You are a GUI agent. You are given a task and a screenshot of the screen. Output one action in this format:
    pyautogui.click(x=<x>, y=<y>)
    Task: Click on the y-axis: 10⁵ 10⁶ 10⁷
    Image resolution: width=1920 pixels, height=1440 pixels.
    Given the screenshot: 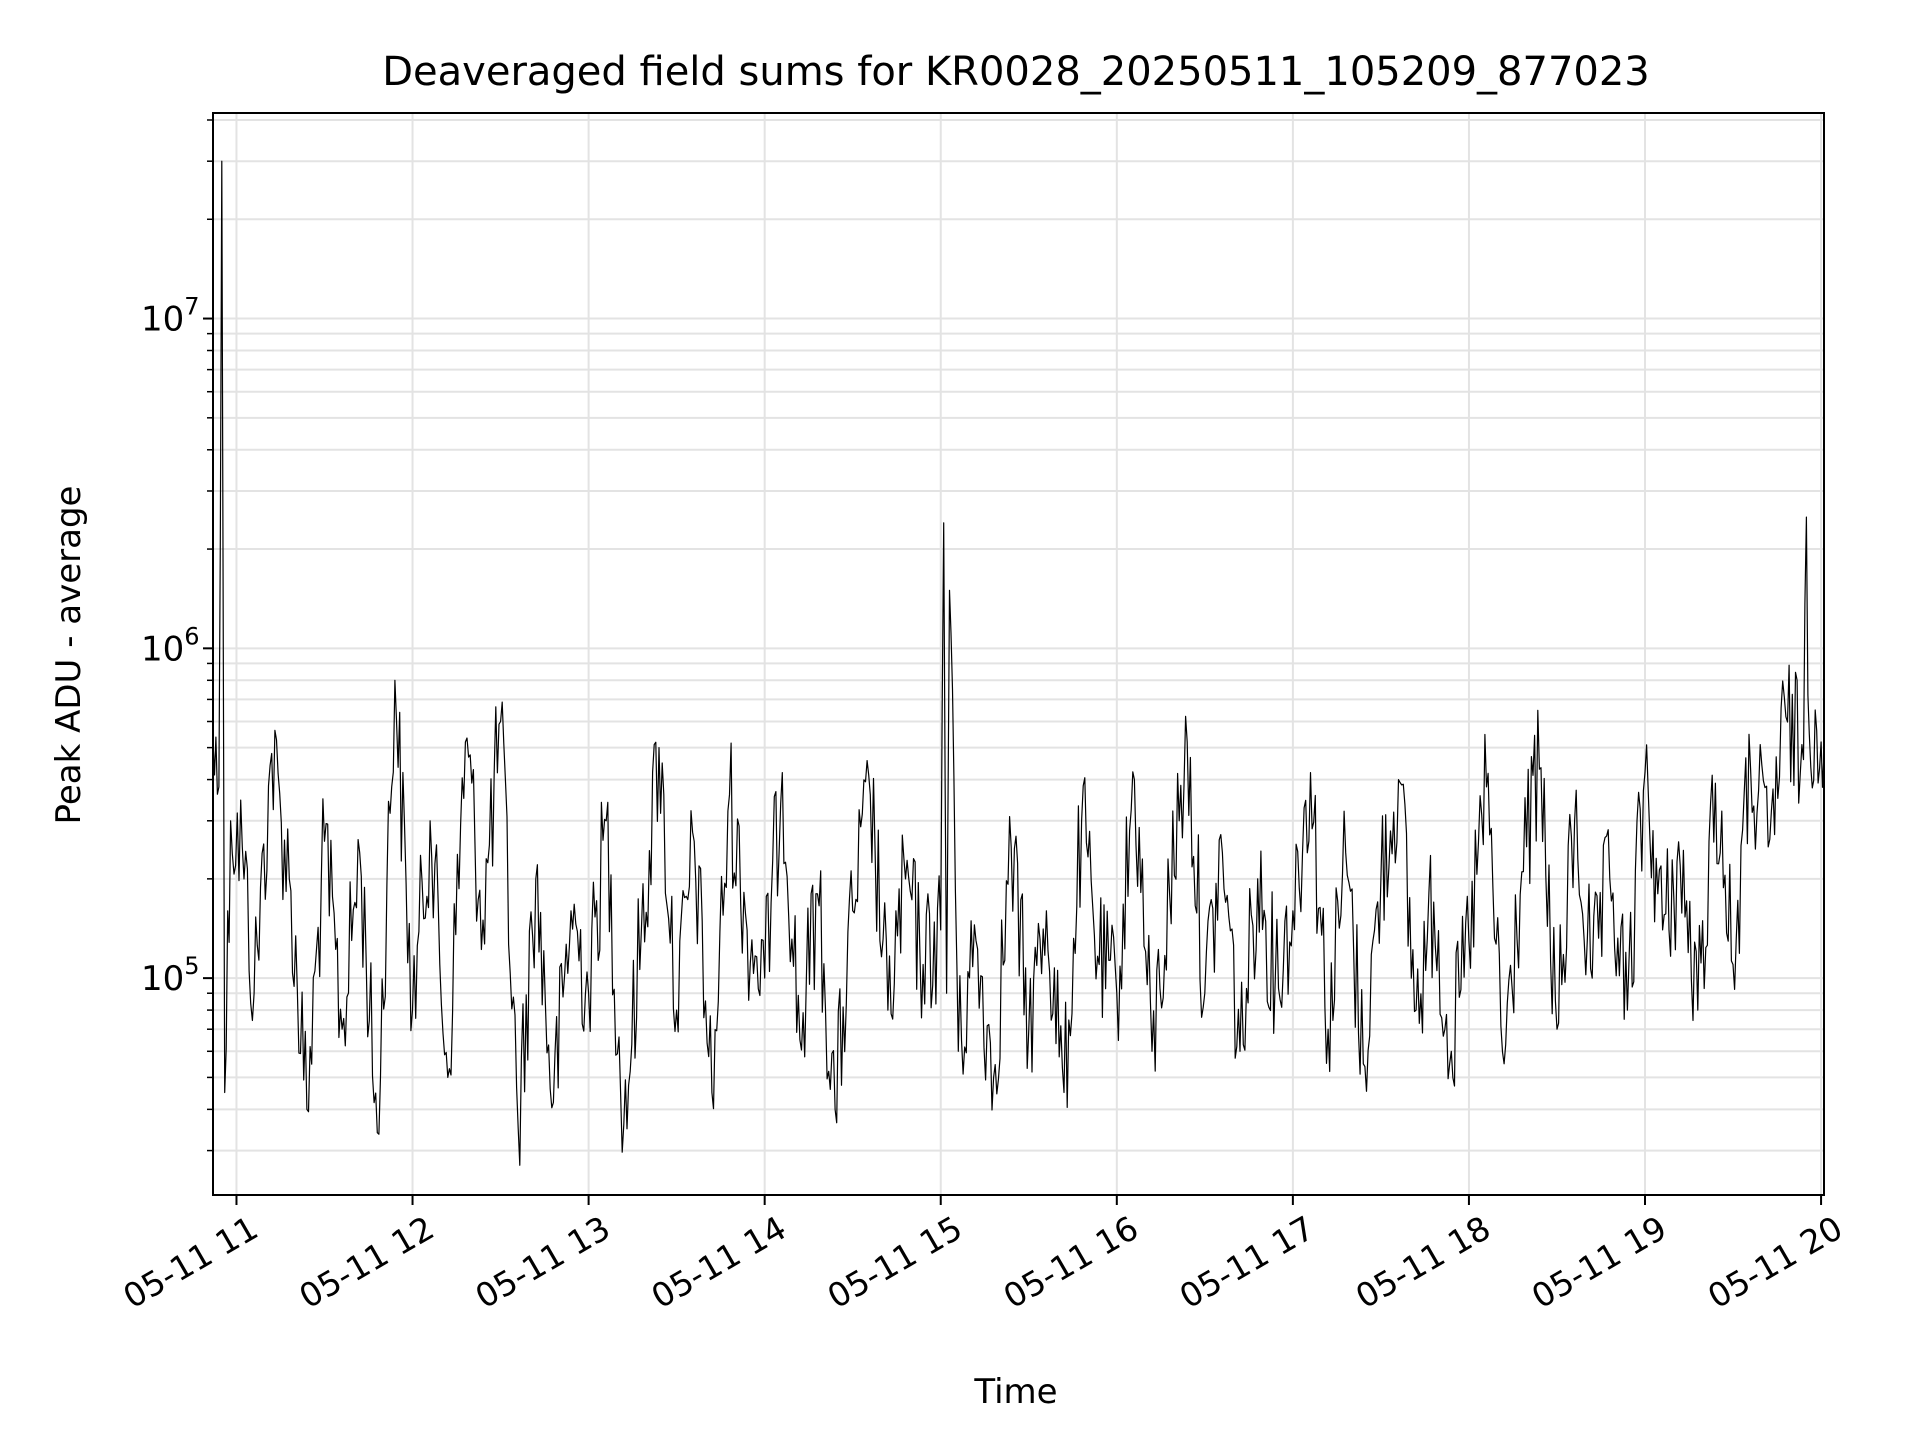 What is the action you would take?
    pyautogui.click(x=177, y=635)
    